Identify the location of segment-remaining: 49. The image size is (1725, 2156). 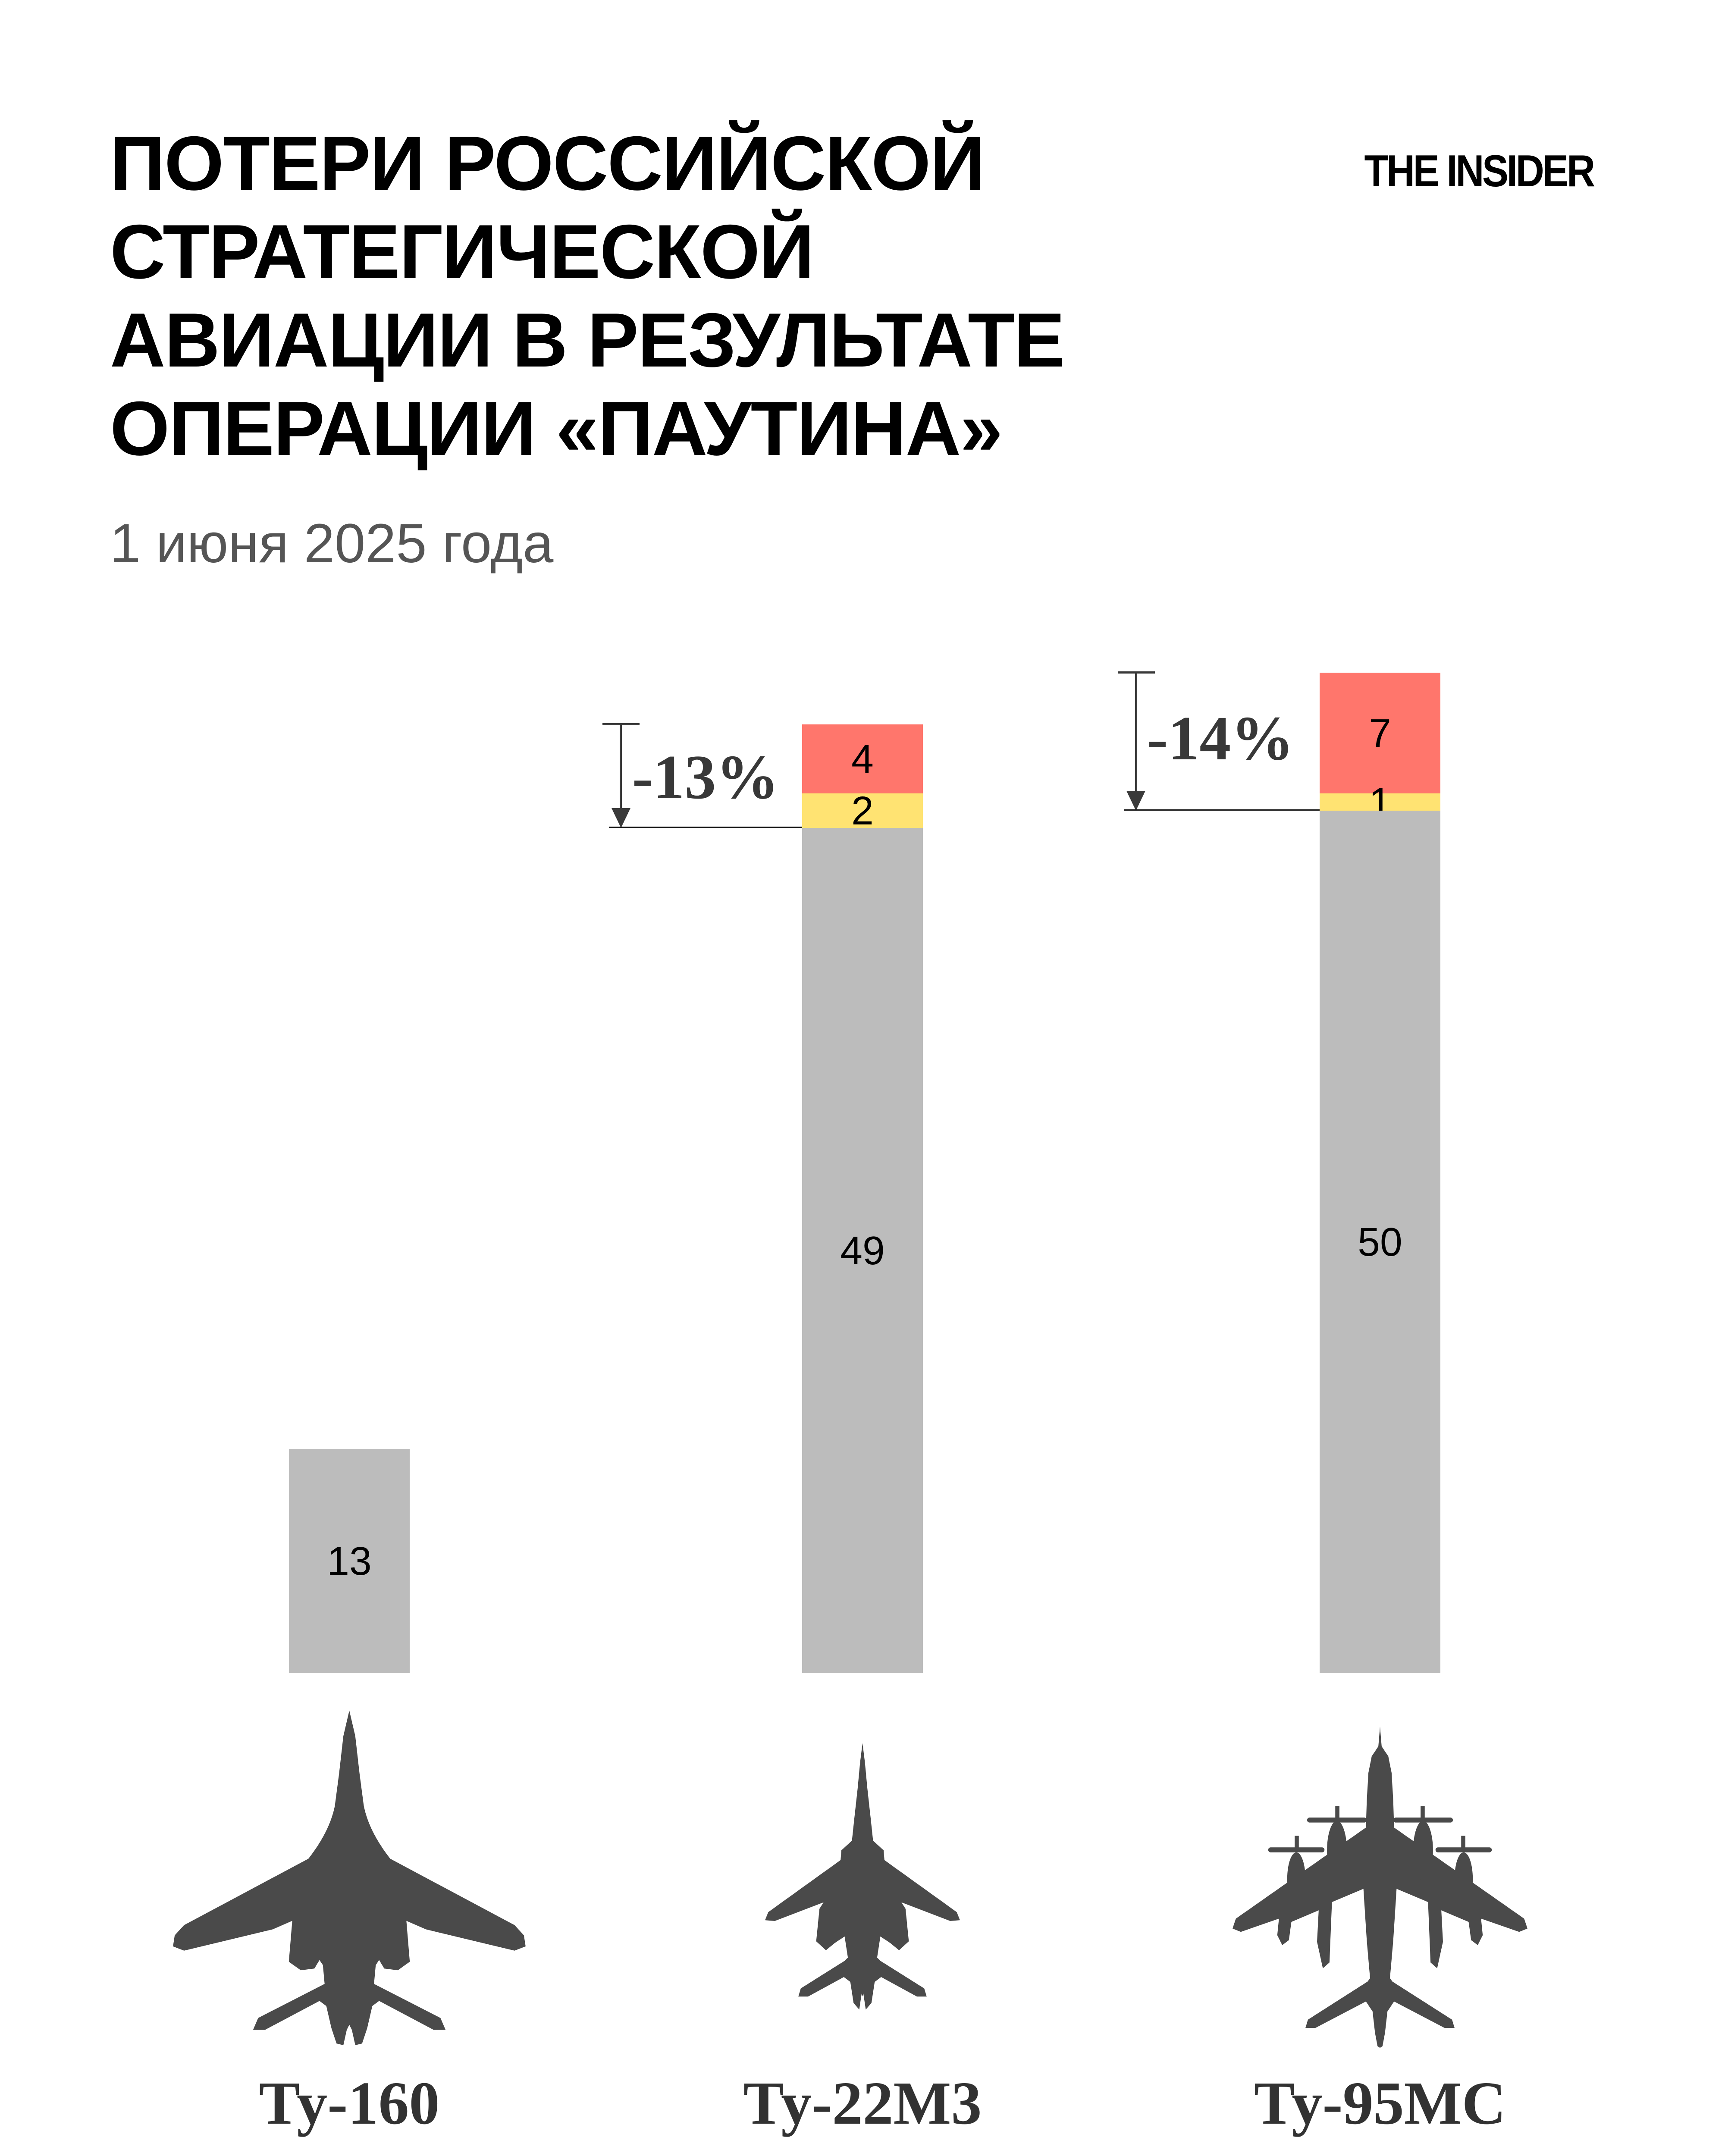
(862, 1250).